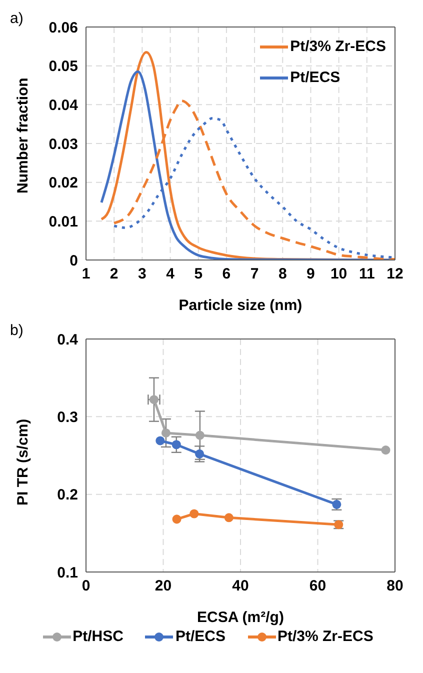  What do you see at coordinates (17, 18) in the screenshot?
I see `chart-title: a)` at bounding box center [17, 18].